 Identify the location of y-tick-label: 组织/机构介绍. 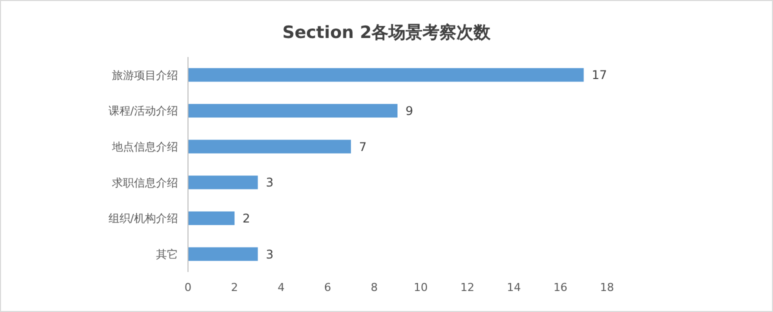
(143, 219).